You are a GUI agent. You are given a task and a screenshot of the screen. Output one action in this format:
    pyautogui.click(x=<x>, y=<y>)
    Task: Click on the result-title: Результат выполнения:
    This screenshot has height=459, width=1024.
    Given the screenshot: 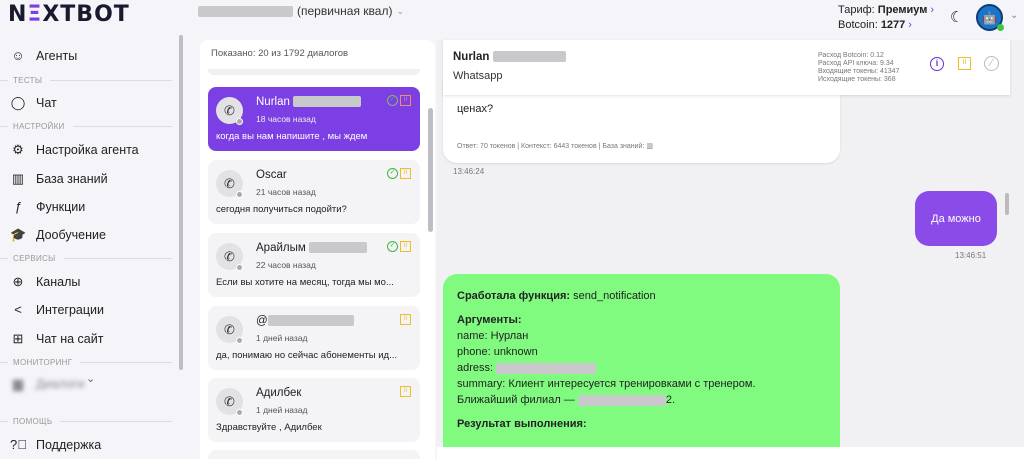 What is the action you would take?
    pyautogui.click(x=522, y=424)
    